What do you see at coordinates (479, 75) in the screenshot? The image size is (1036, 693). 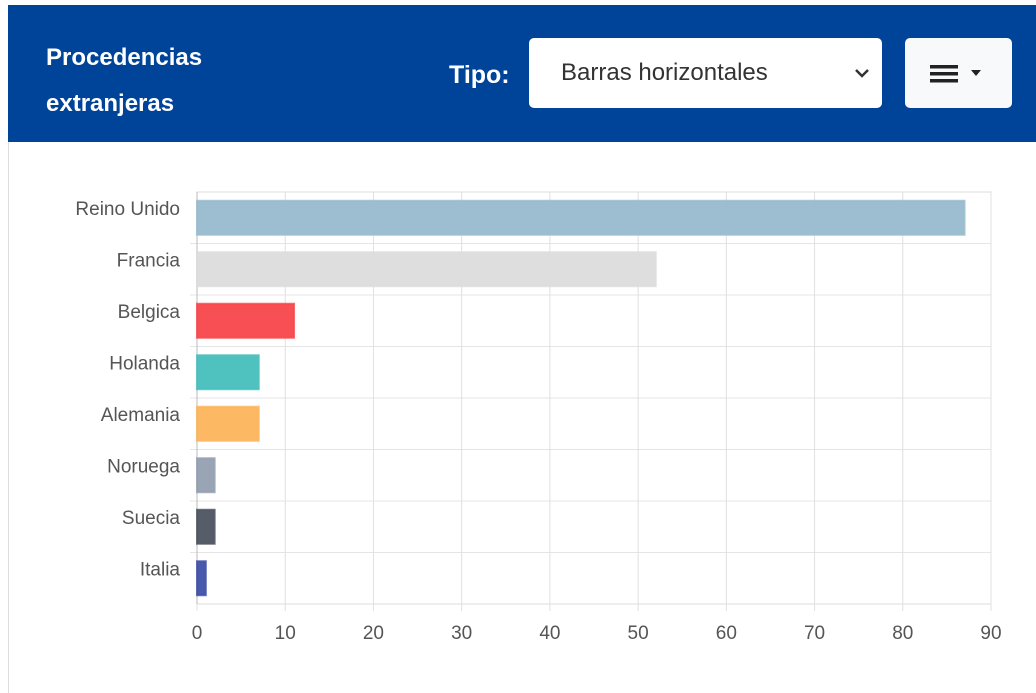 I see `type-label: Tipo:` at bounding box center [479, 75].